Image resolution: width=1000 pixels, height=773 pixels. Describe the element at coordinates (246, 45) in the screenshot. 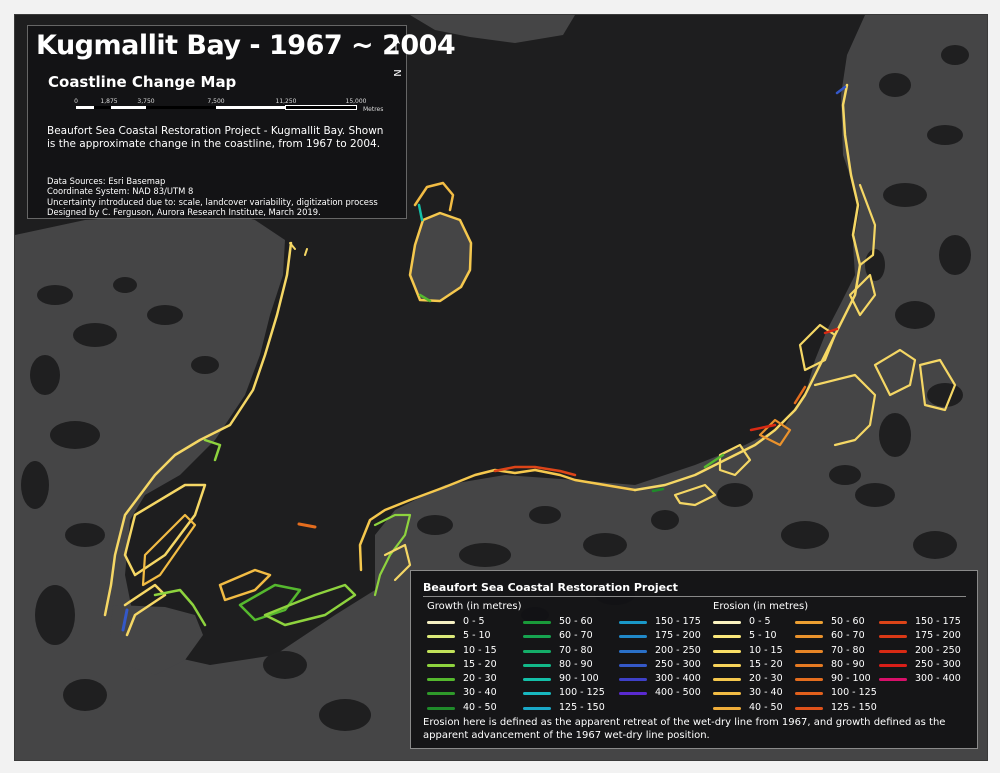

I see `map-title: Kugmallit Bay - 1967 ~ 2004` at that location.